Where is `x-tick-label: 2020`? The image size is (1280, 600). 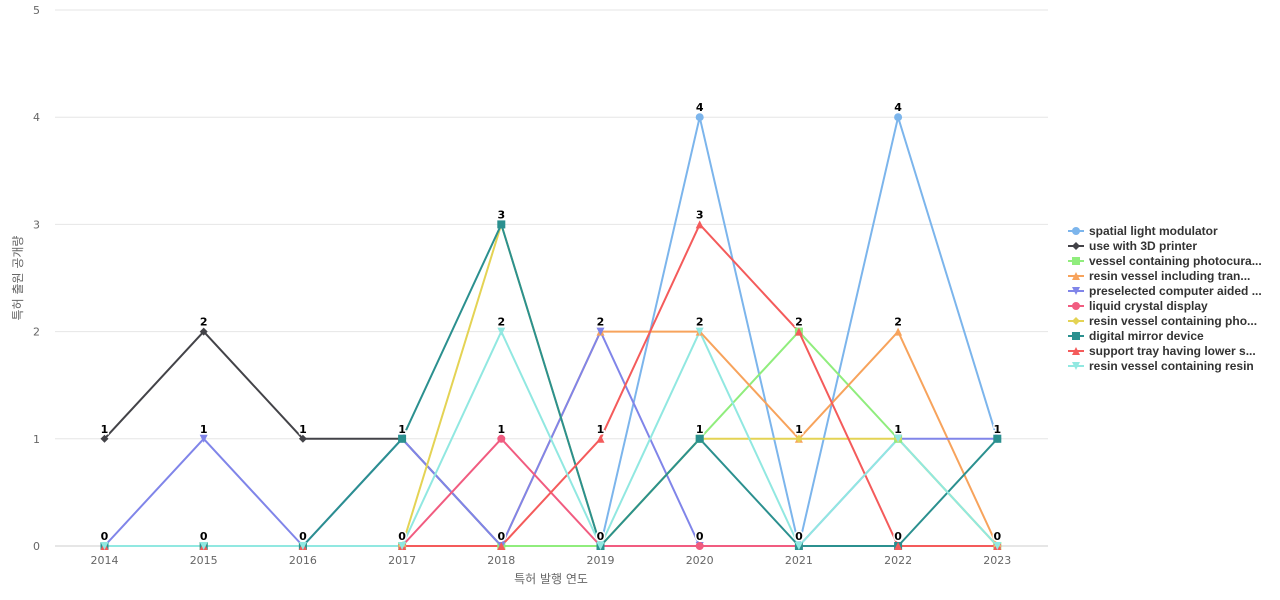
x-tick-label: 2020 is located at coordinates (700, 560).